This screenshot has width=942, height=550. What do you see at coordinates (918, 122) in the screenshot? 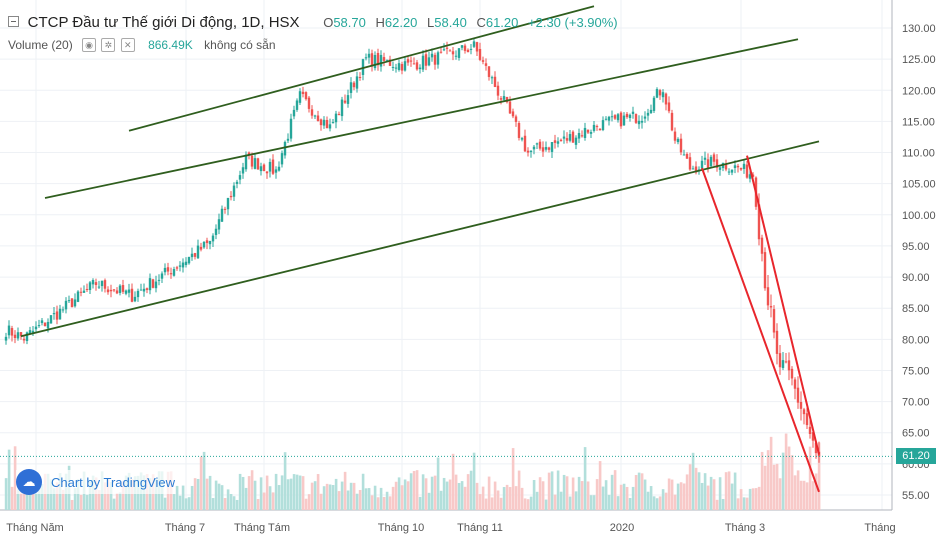
I see `y-tick-label: 115.00` at bounding box center [918, 122].